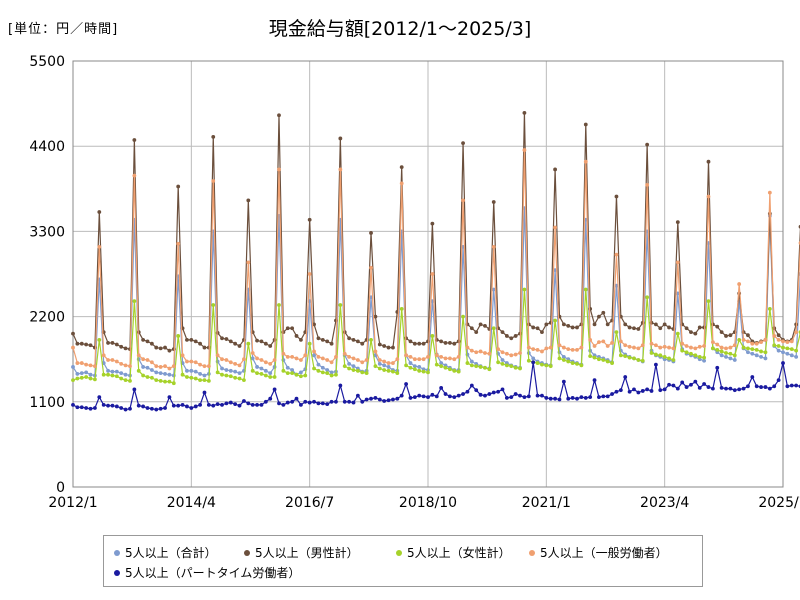  I want to click on x-tick-label: 2014/4, so click(191, 503).